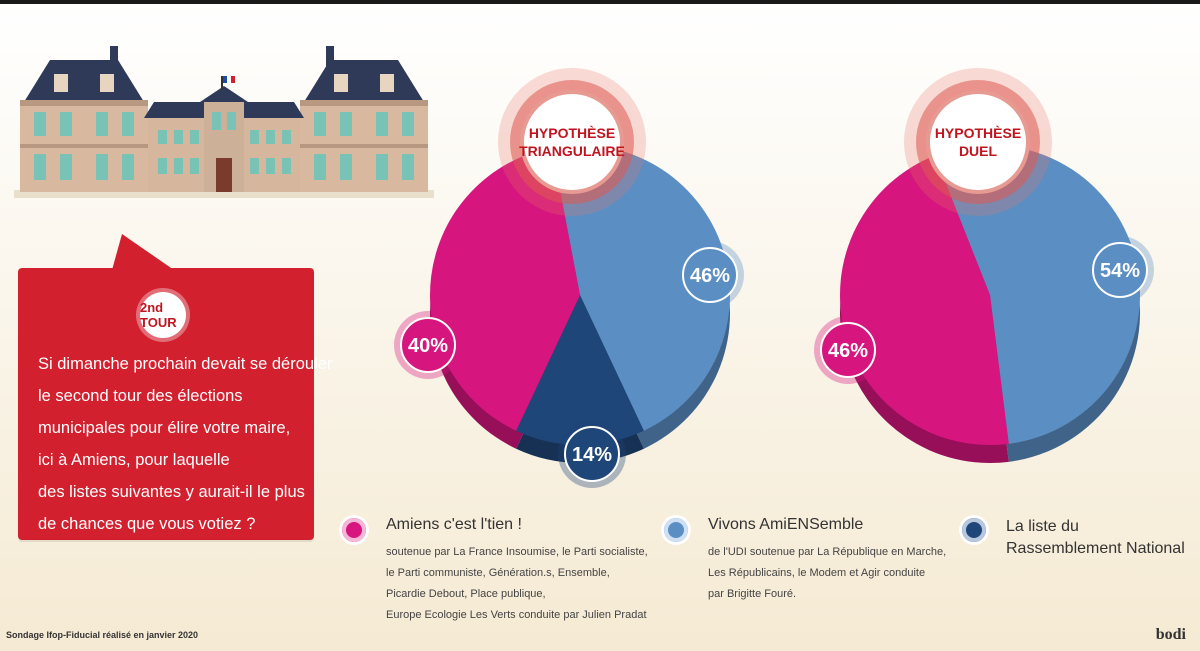 The width and height of the screenshot is (1200, 651). Describe the element at coordinates (752, 594) in the screenshot. I see `legend-description-line: par Brigitte Fouré.` at that location.